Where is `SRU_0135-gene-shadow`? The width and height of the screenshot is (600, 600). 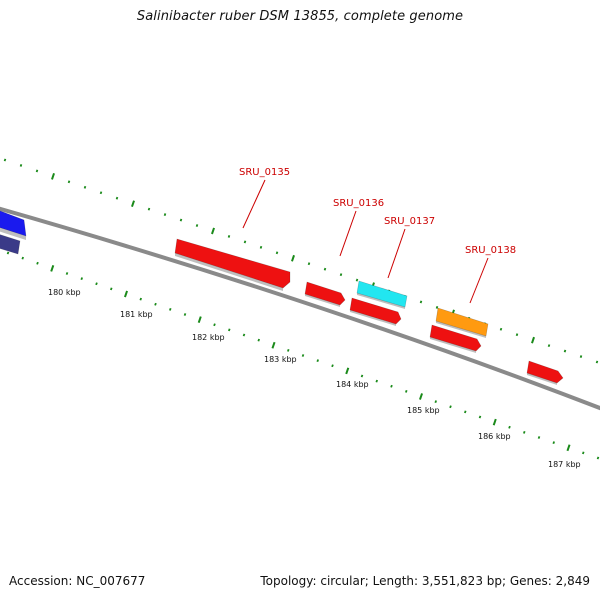 SRU_0135-gene-shadow is located at coordinates (229, 272).